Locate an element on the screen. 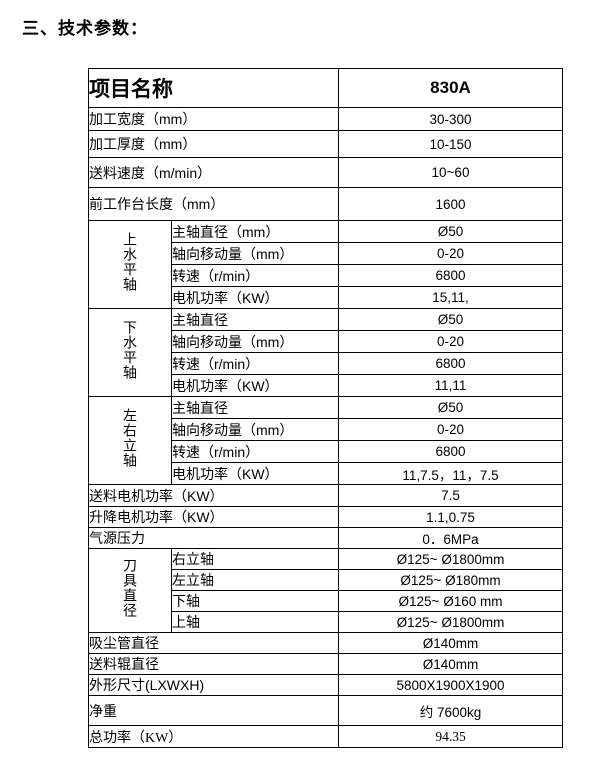 The width and height of the screenshot is (615, 774). spec-row: 下水平轴 主轴直径 Ø50 is located at coordinates (325, 352).